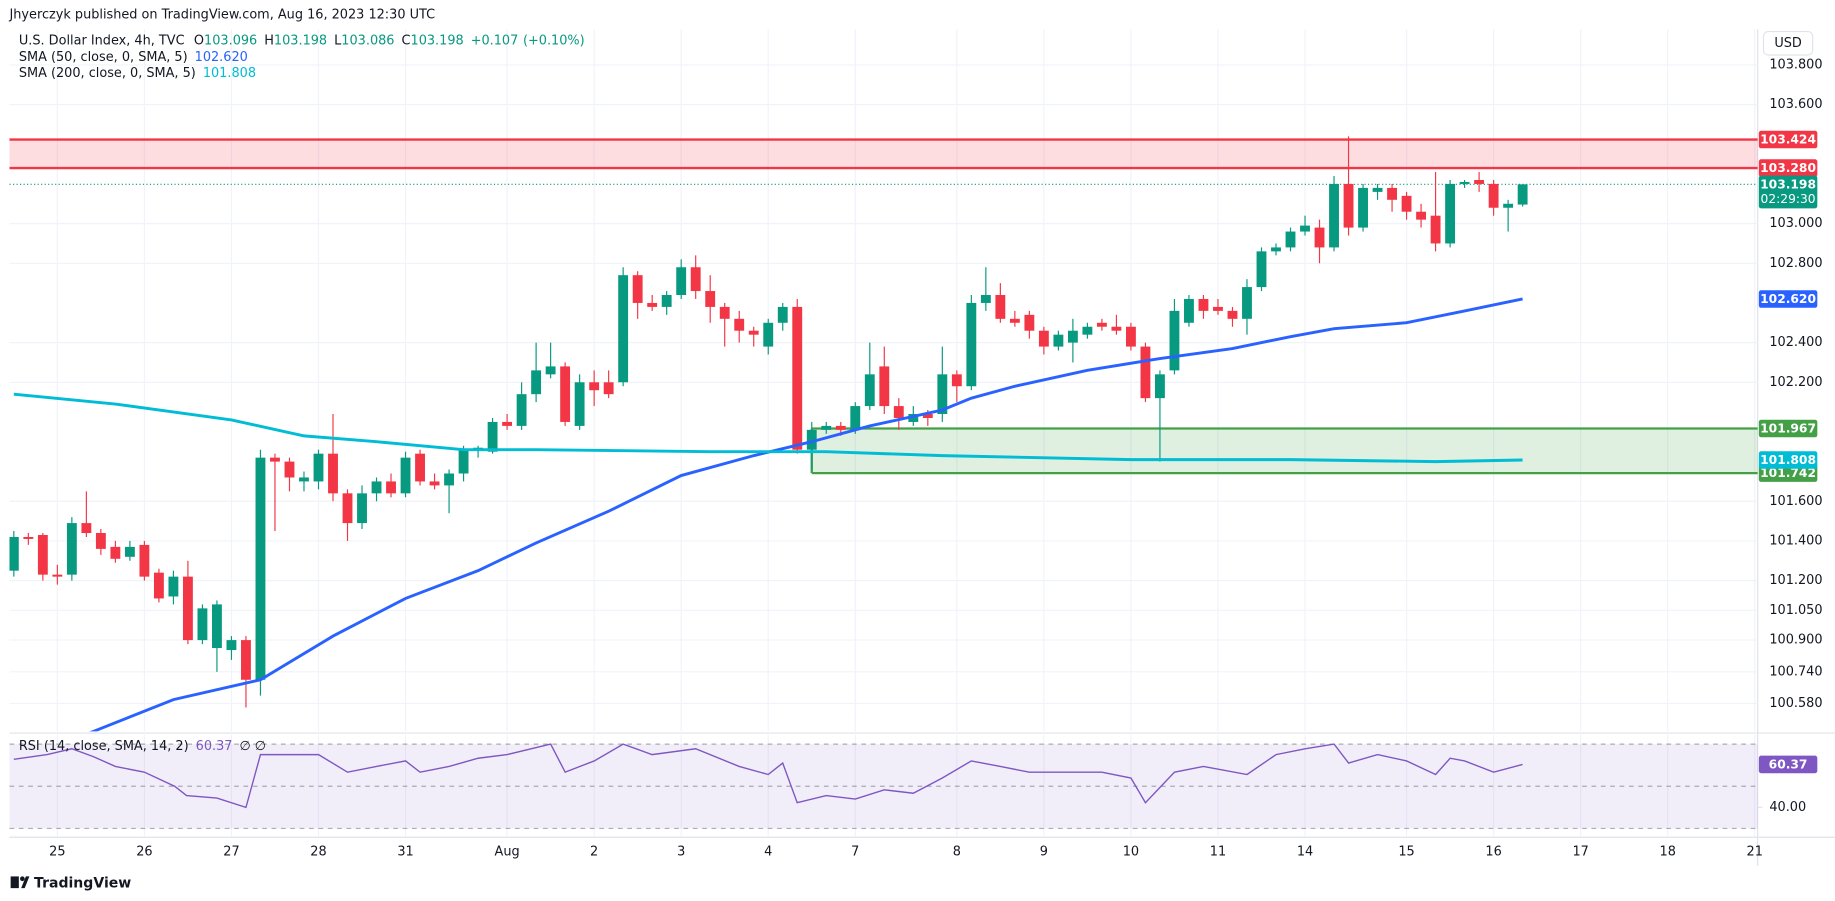  Describe the element at coordinates (768, 428) in the screenshot. I see `sma-line` at that location.